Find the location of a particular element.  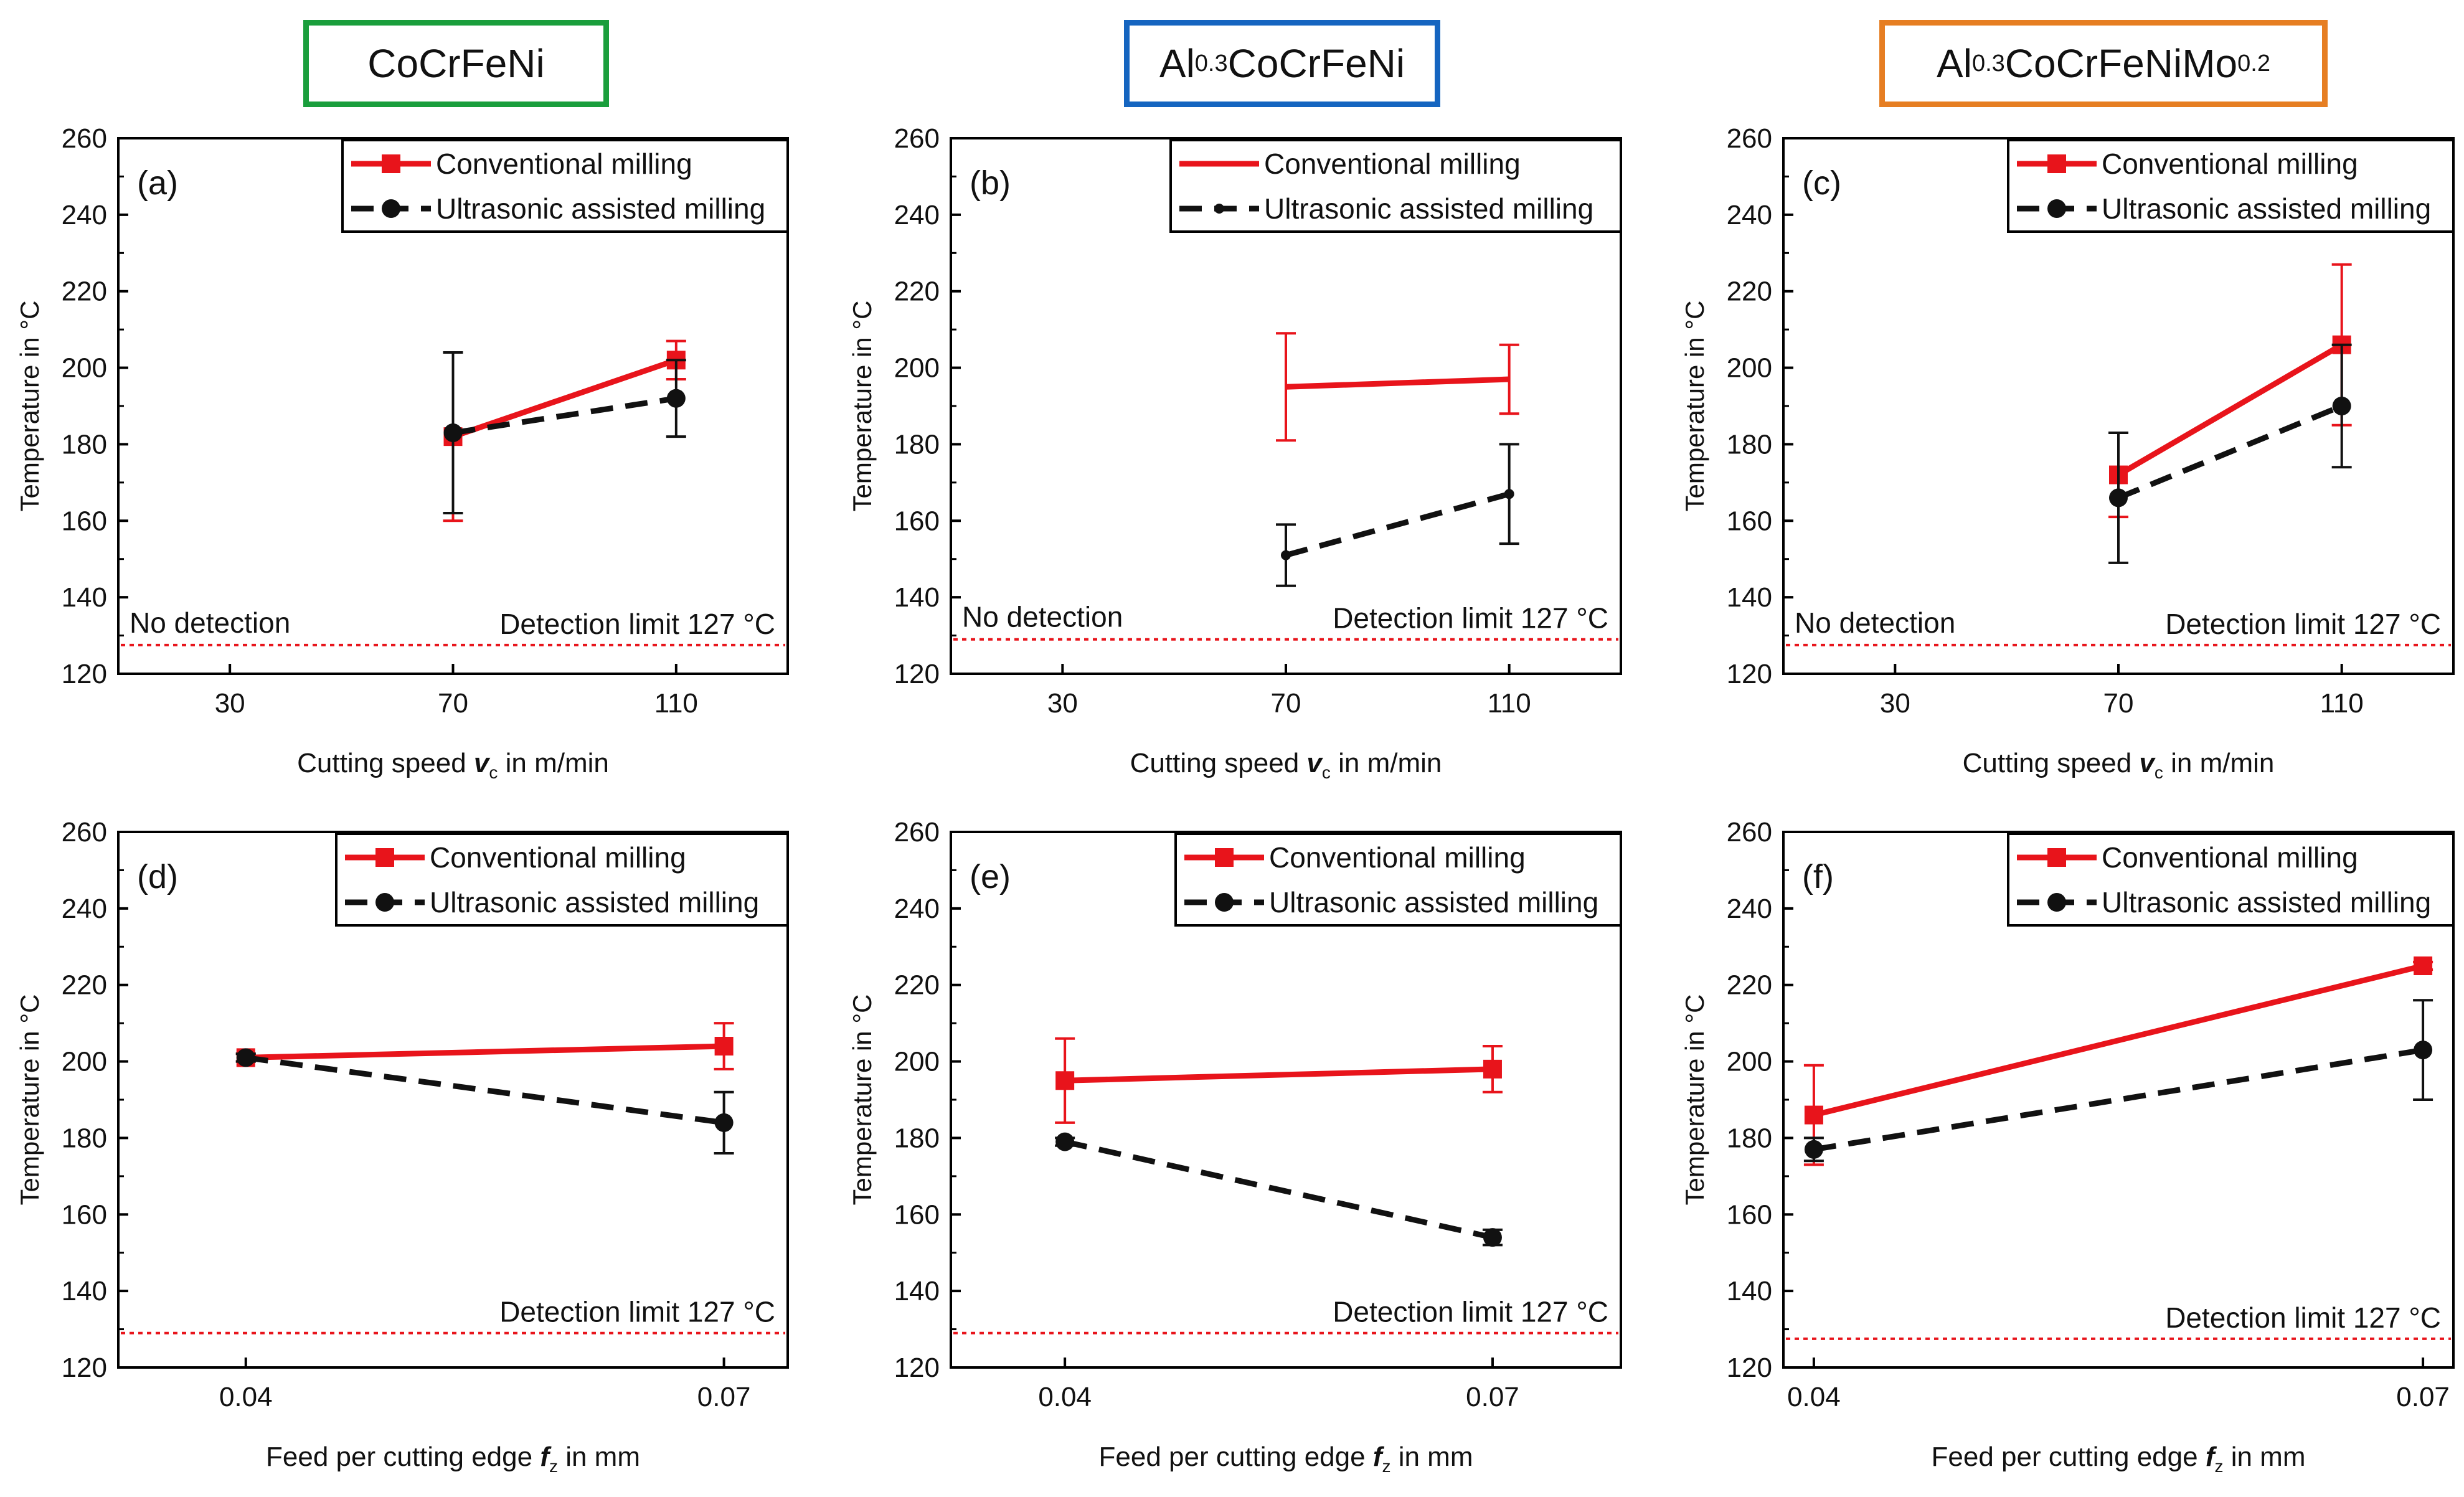

x-tick-label: 110 is located at coordinates (1509, 703).